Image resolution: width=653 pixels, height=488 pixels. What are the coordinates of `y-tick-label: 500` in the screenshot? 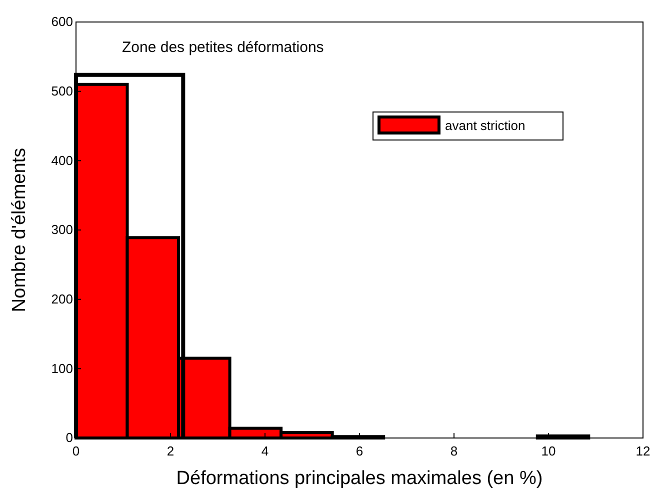 It's located at (62, 90).